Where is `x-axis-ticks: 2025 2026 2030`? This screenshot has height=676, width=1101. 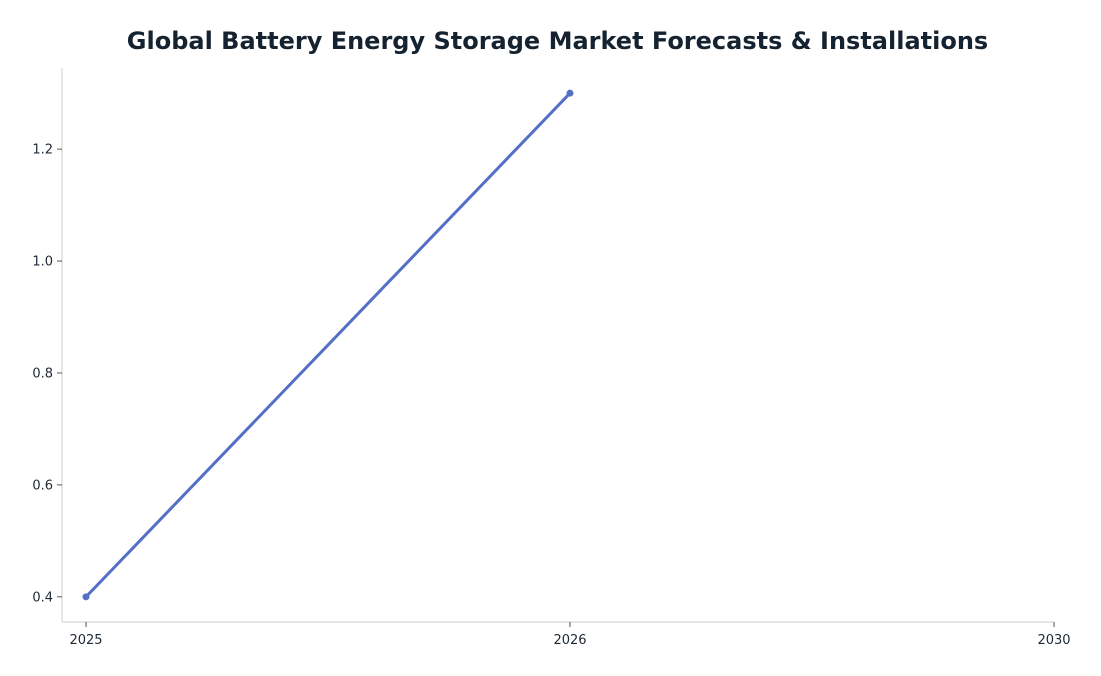
x-axis-ticks: 2025 2026 2030 is located at coordinates (570, 635).